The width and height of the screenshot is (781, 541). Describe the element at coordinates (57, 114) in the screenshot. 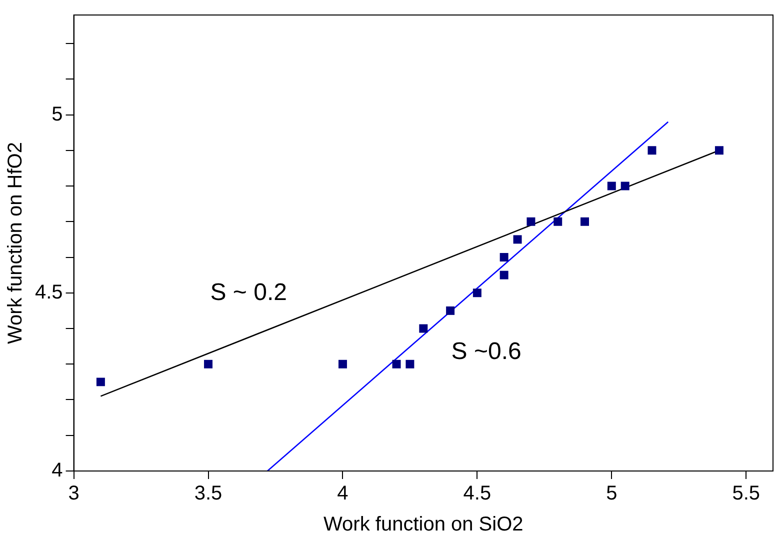

I see `y-tick-label: 5` at that location.